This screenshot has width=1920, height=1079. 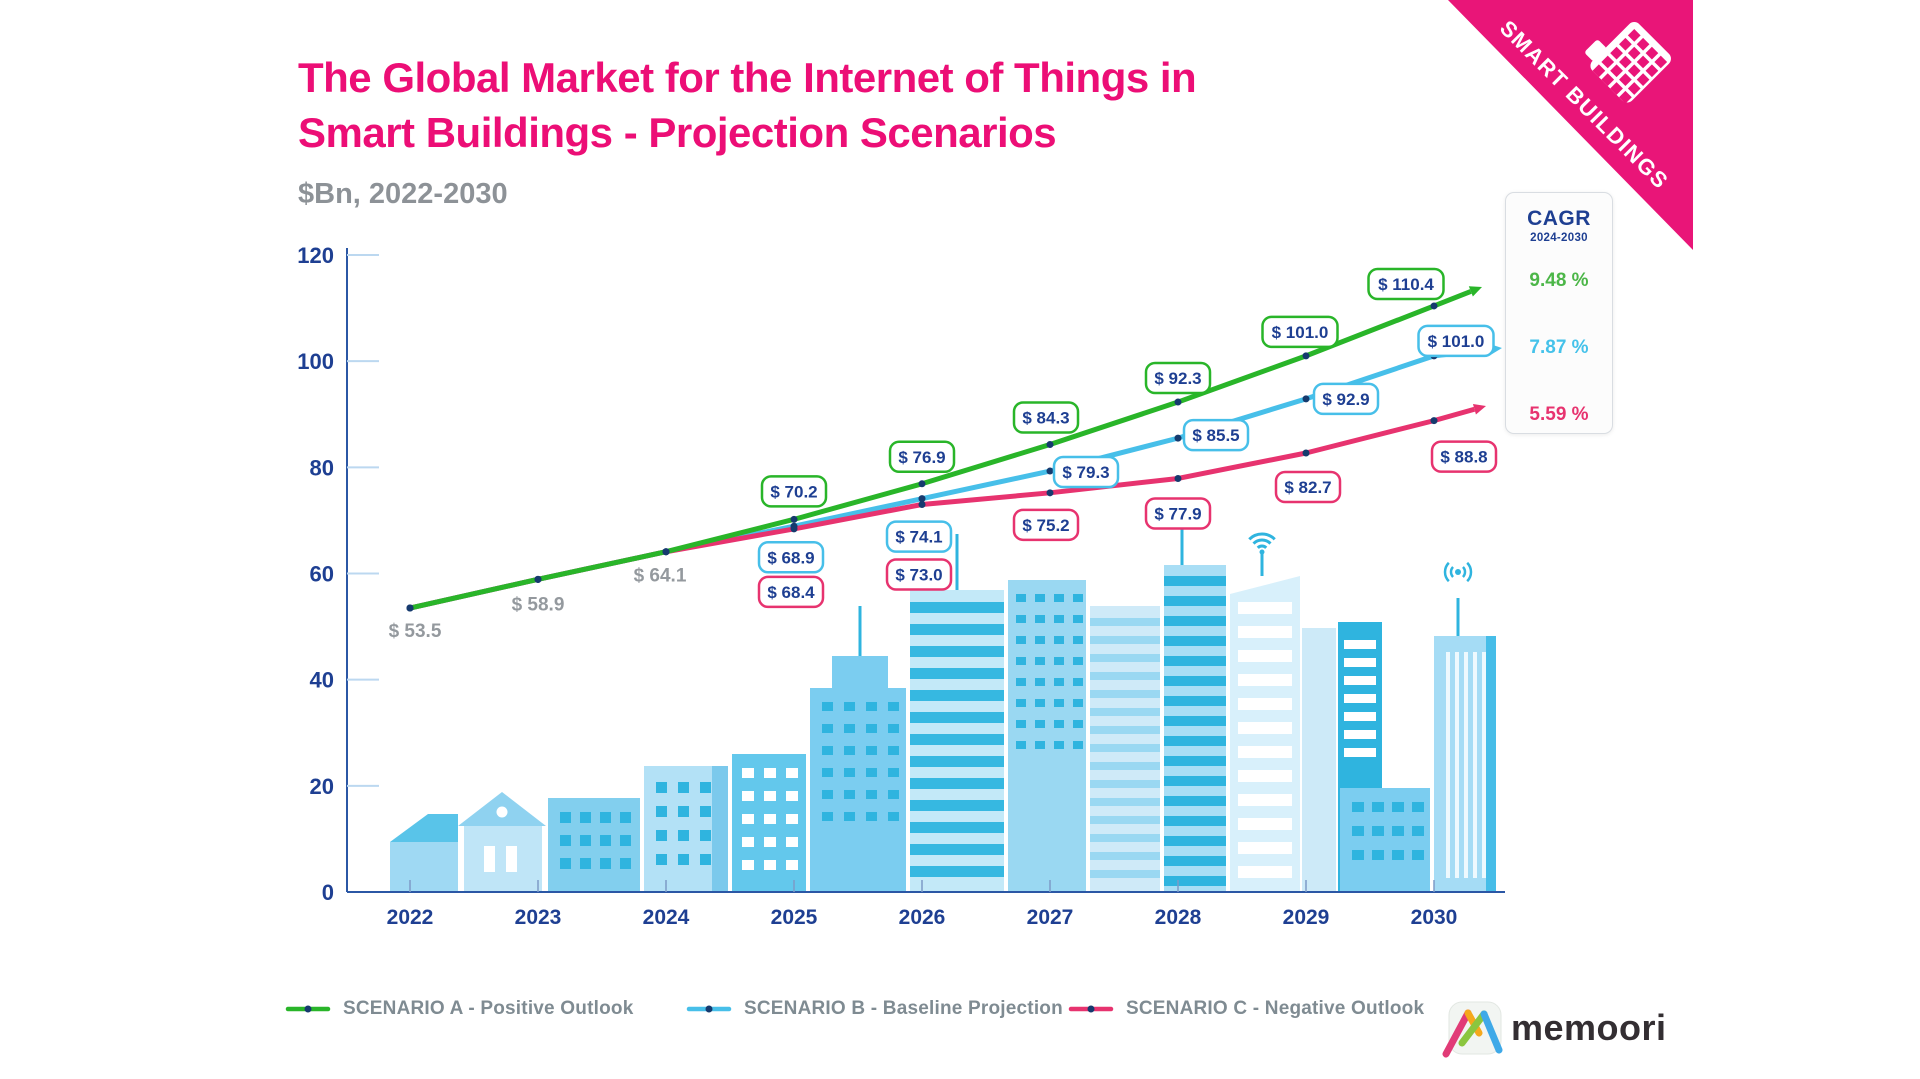 What do you see at coordinates (660, 576) in the screenshot?
I see `data-label-shared: $ 64.1` at bounding box center [660, 576].